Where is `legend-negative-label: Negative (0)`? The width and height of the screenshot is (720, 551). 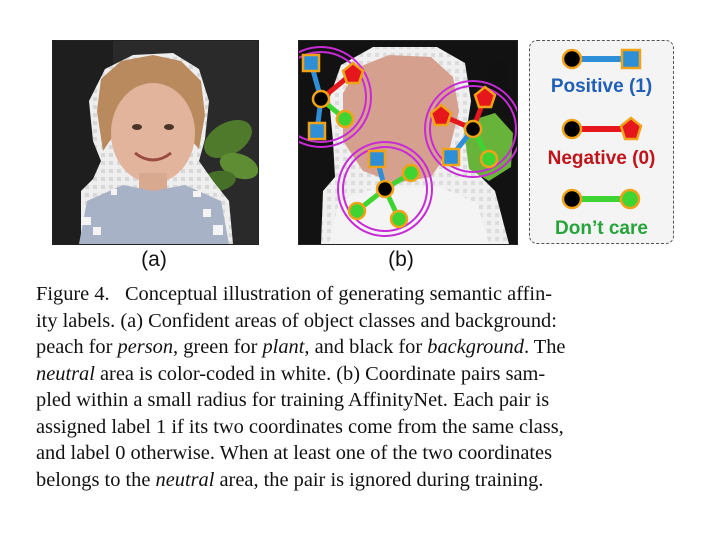
legend-negative-label: Negative (0) is located at coordinates (601, 158).